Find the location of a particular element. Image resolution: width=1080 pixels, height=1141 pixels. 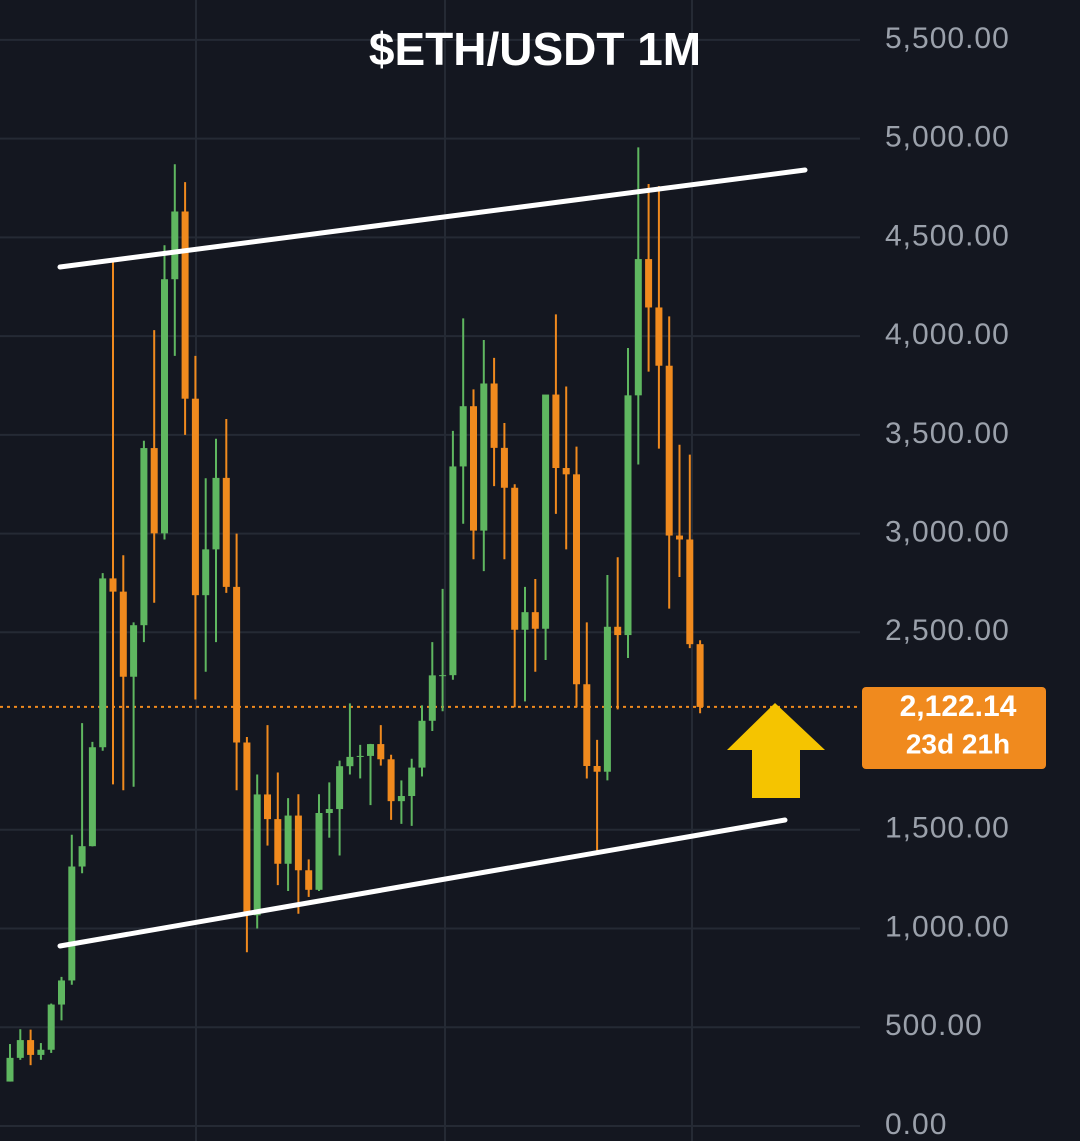

countdown: 23d 21h is located at coordinates (958, 743).